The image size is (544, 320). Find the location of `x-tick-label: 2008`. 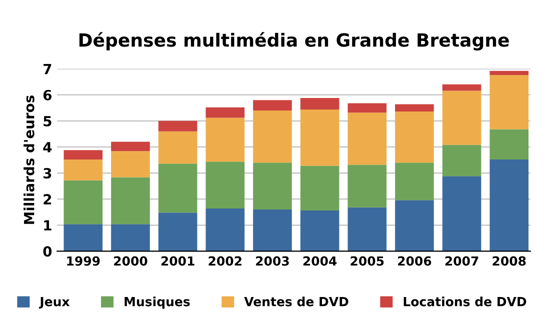

x-tick-label: 2008 is located at coordinates (509, 261).